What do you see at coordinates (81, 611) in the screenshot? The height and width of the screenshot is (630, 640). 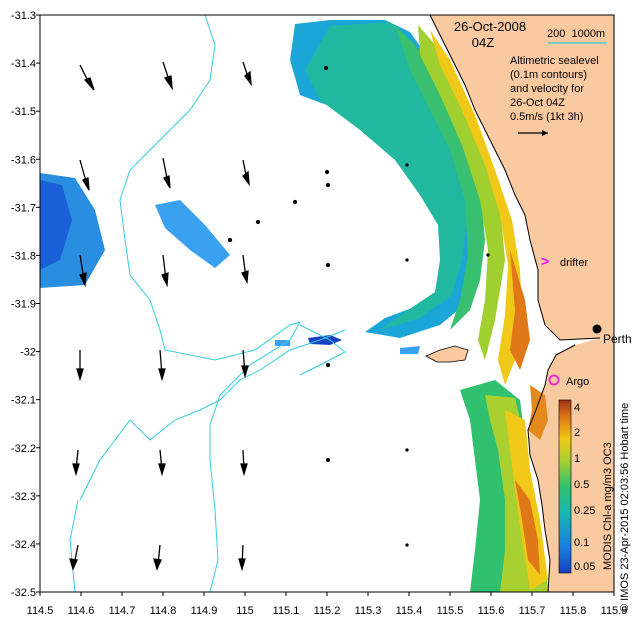 I see `x-tick-label: 114.6` at bounding box center [81, 611].